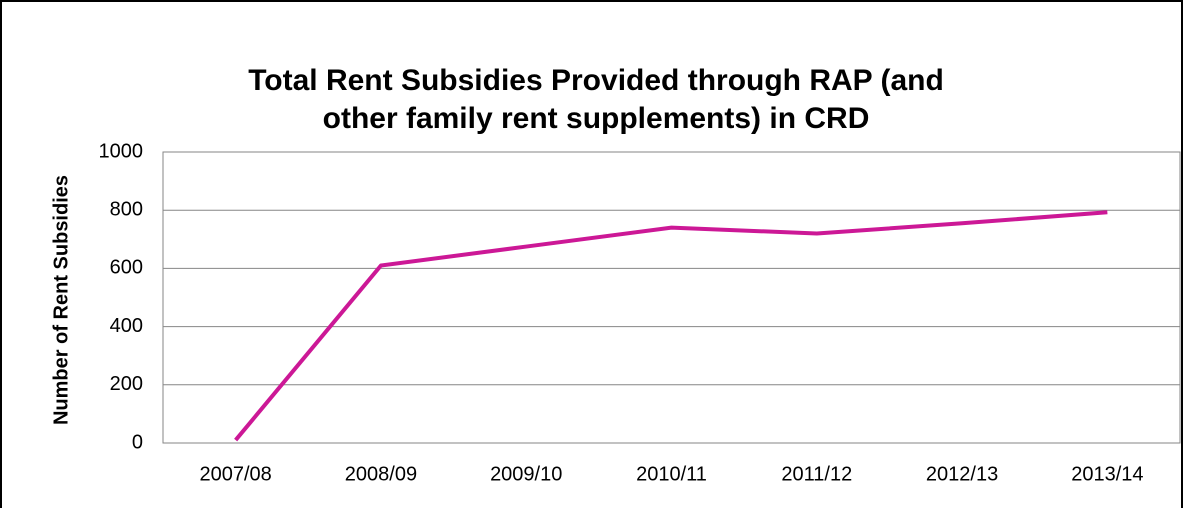 The height and width of the screenshot is (508, 1183). Describe the element at coordinates (526, 474) in the screenshot. I see `x-tick-label: 2009/10` at that location.